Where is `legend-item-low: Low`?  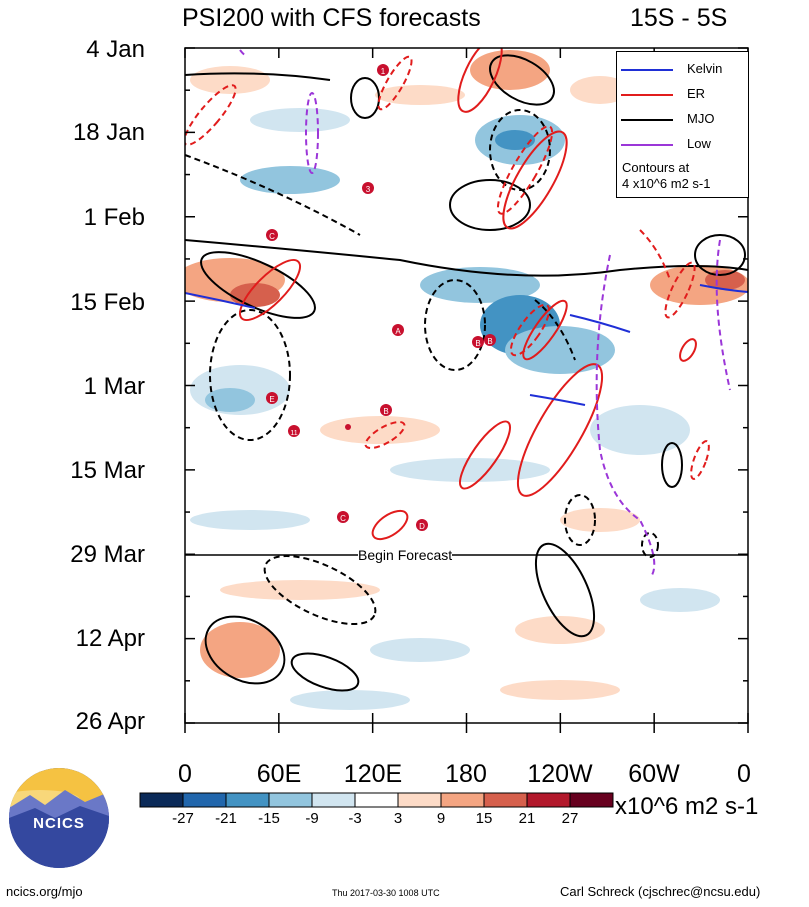 legend-item-low: Low is located at coordinates (682, 145).